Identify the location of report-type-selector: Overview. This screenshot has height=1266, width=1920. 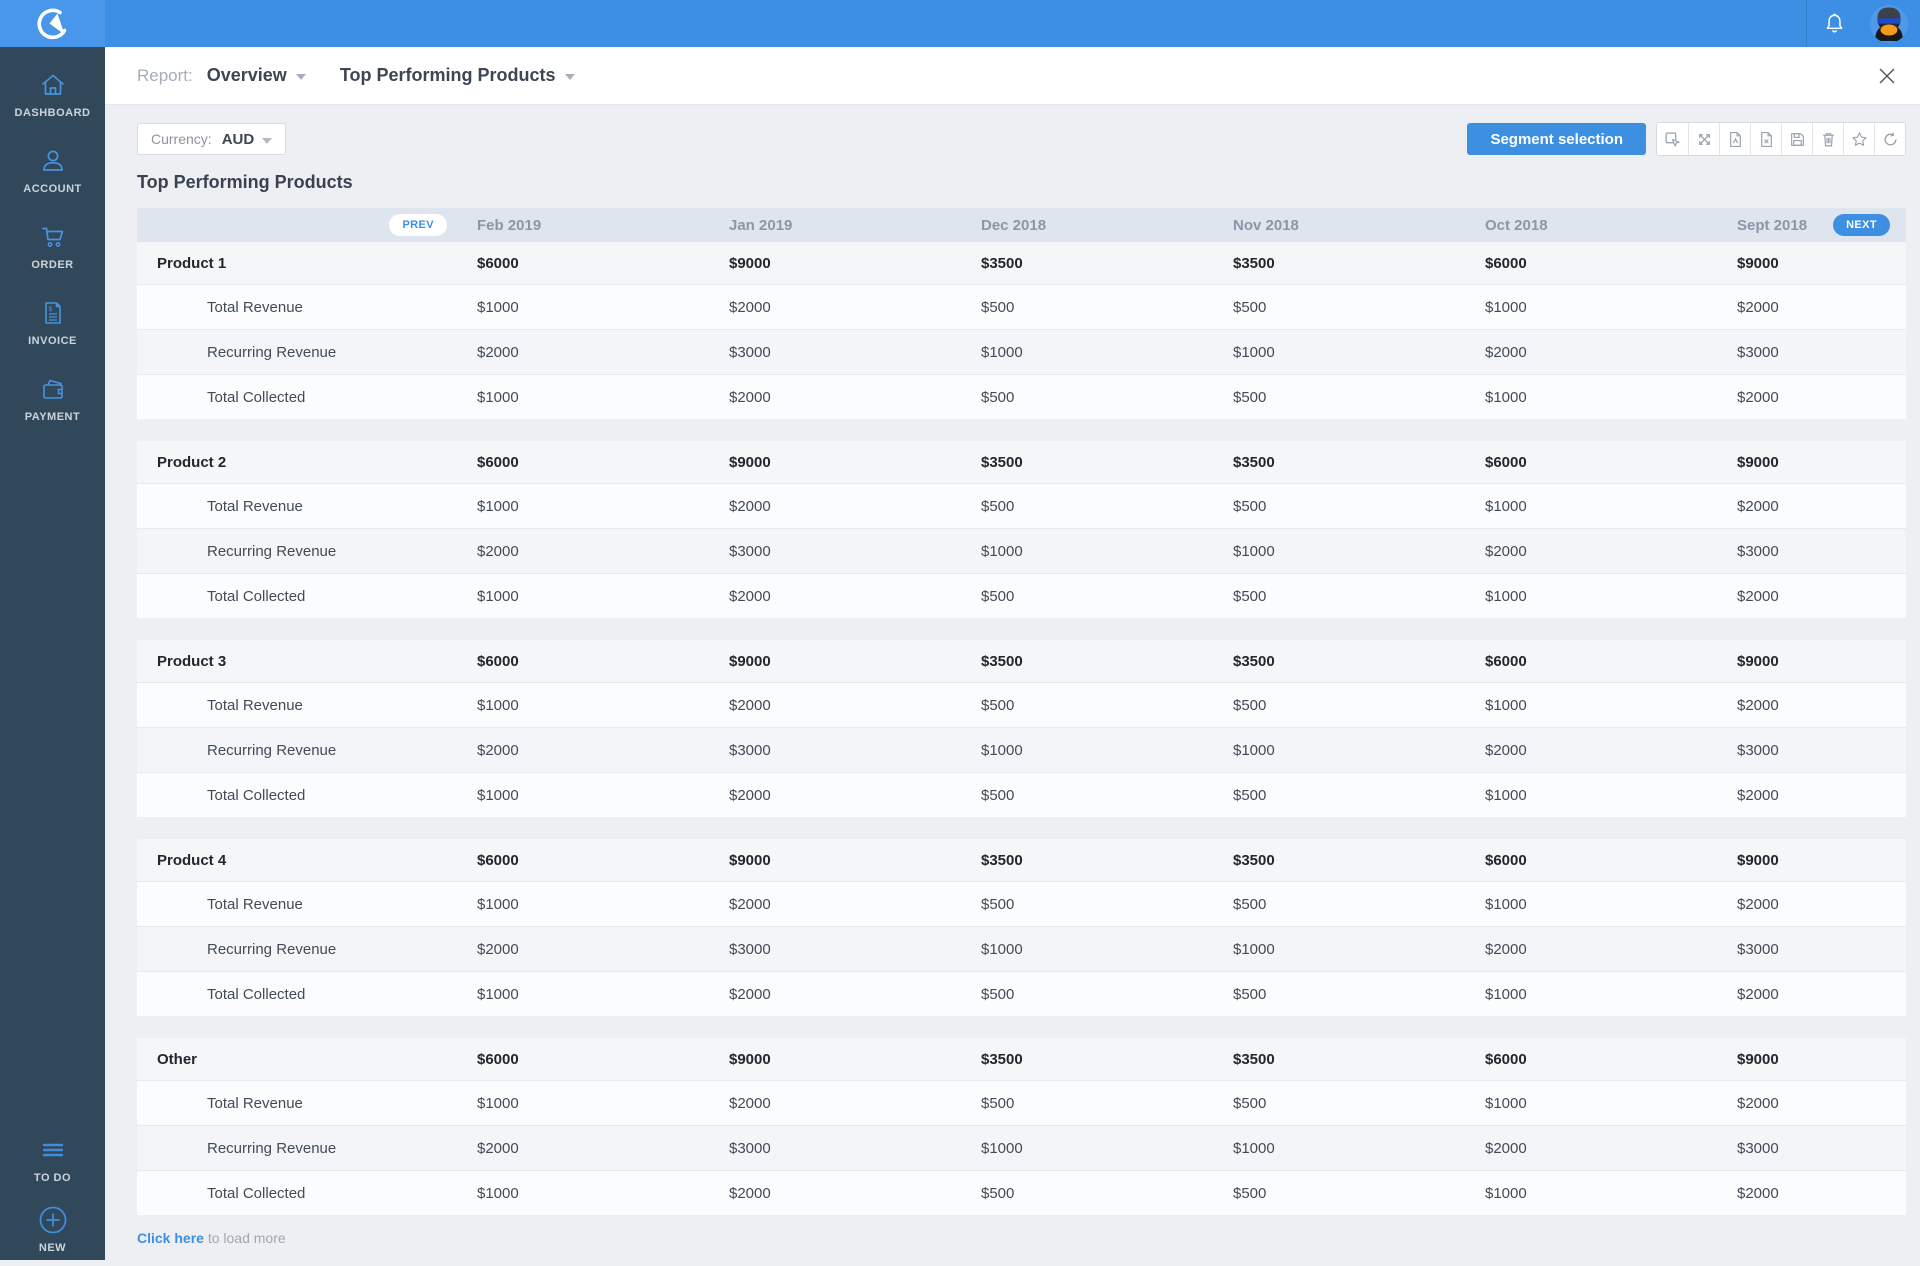
(256, 75).